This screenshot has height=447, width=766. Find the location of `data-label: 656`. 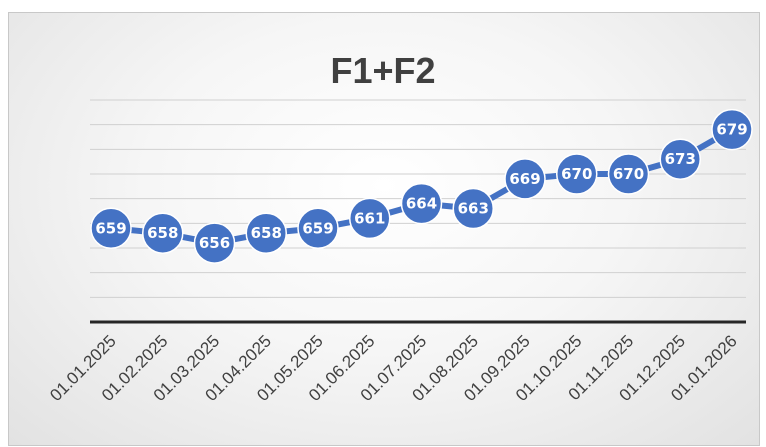

data-label: 656 is located at coordinates (214, 243).